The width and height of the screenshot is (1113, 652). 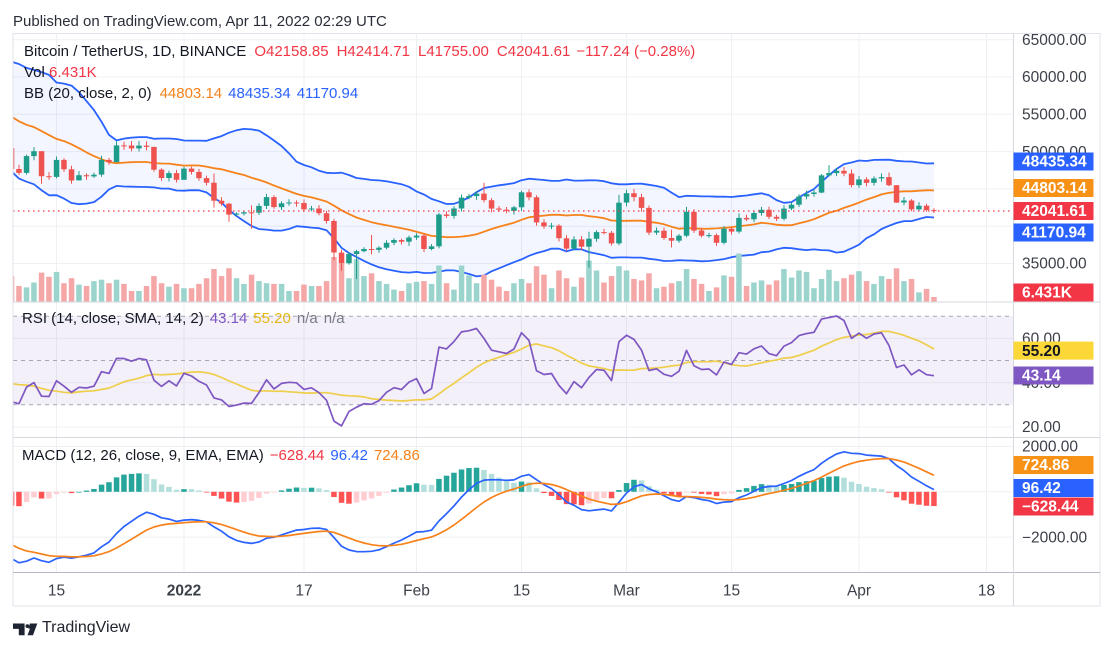 I want to click on svg-text: 55.20, so click(x=1041, y=351).